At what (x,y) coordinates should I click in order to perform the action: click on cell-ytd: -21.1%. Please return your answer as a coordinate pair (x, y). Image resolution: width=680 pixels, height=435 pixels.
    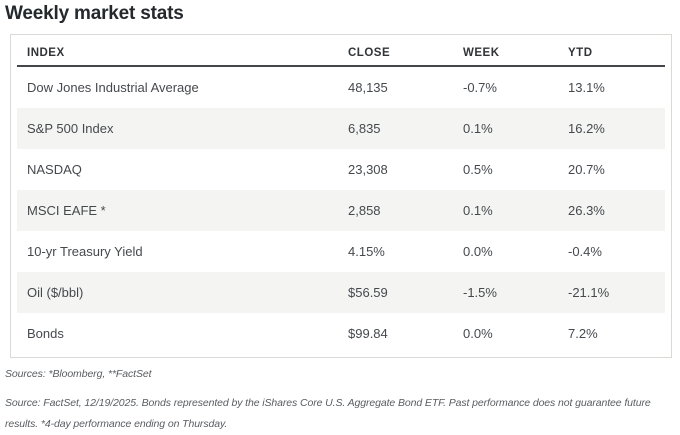
    Looking at the image, I should click on (589, 292).